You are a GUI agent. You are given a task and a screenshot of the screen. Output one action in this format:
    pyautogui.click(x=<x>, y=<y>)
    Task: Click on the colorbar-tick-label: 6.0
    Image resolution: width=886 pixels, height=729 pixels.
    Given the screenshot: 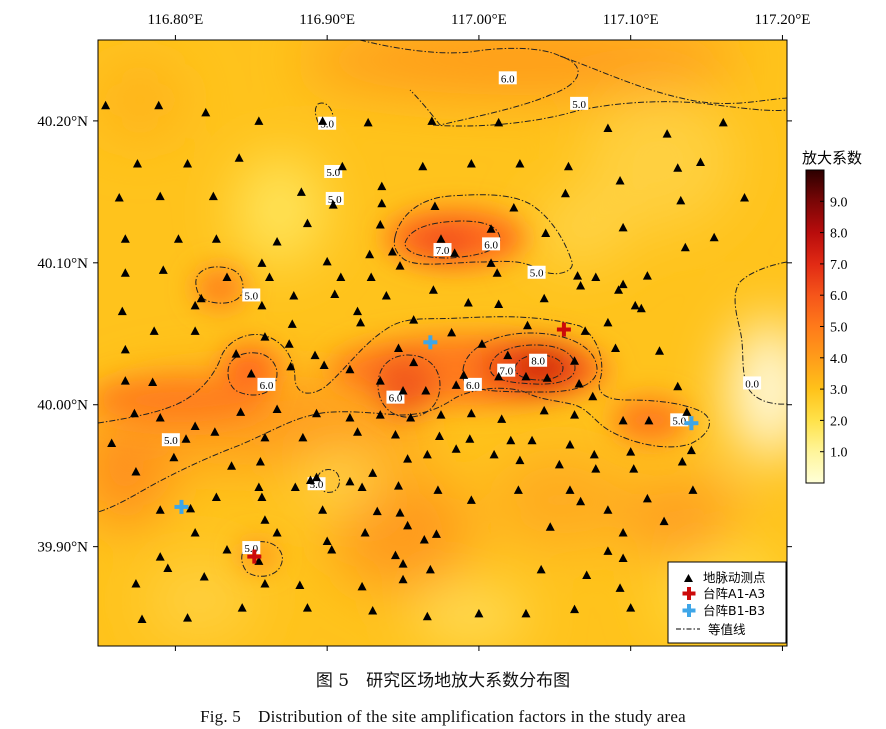 What is the action you would take?
    pyautogui.click(x=839, y=296)
    